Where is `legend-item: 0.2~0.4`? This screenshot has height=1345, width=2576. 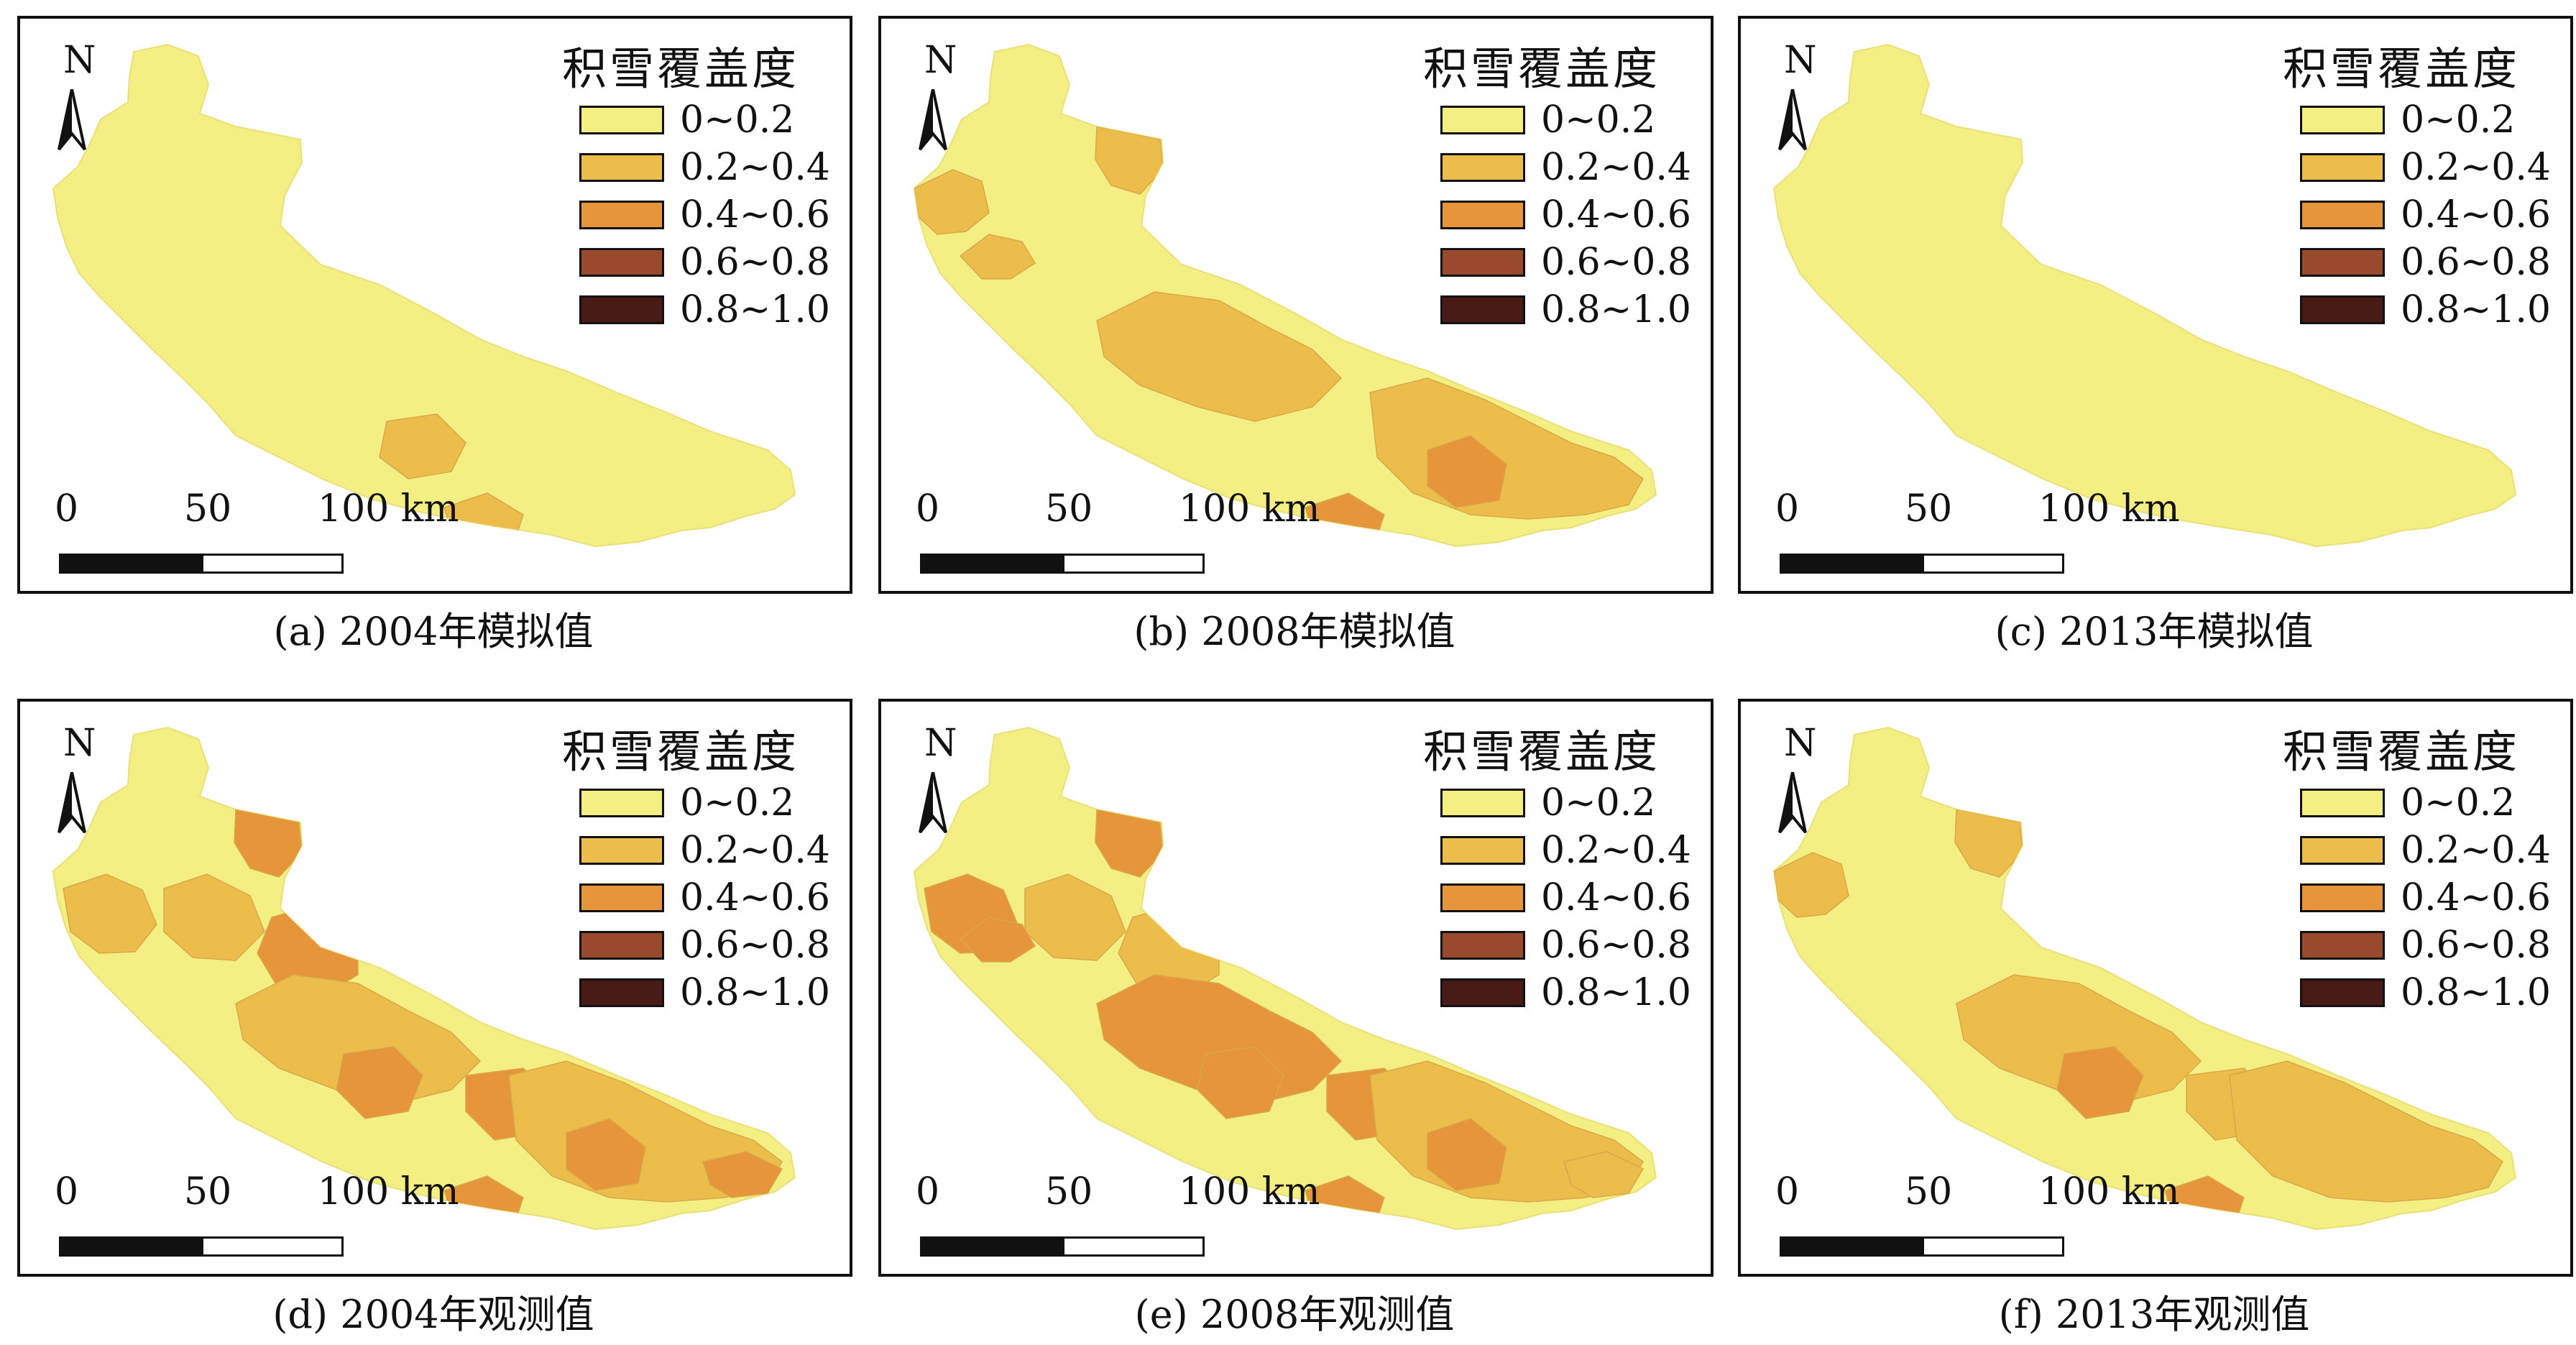 legend-item: 0.2~0.4 is located at coordinates (1559, 850).